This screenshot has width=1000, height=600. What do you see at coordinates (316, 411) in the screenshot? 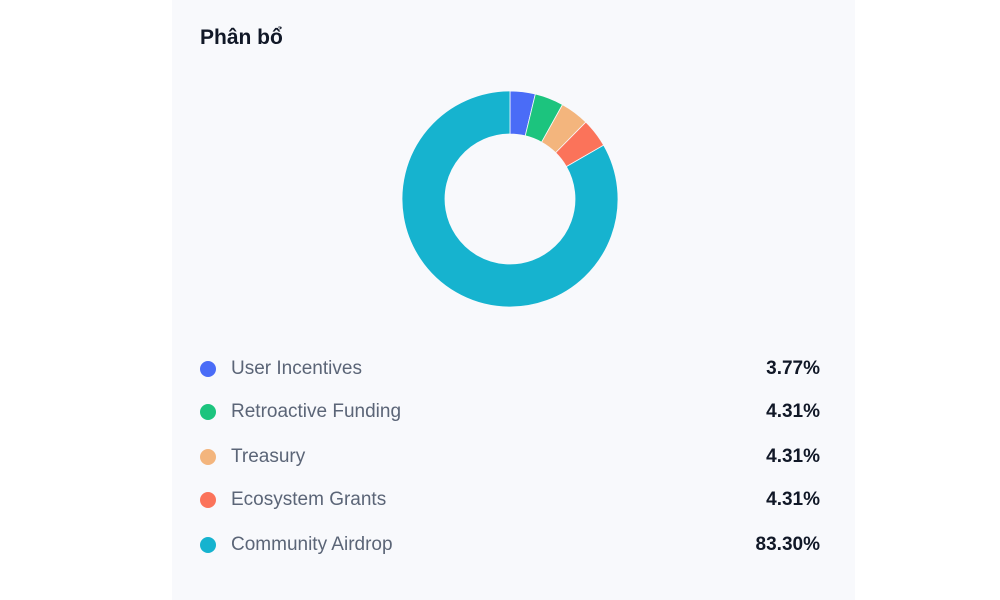
I see `legend-label: Retroactive Funding` at bounding box center [316, 411].